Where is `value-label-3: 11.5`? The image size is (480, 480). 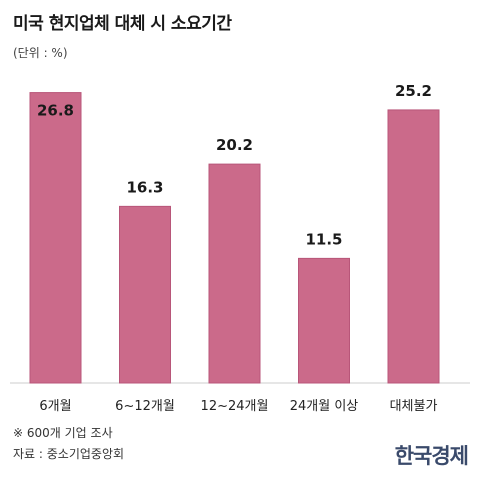 value-label-3: 11.5 is located at coordinates (323, 239).